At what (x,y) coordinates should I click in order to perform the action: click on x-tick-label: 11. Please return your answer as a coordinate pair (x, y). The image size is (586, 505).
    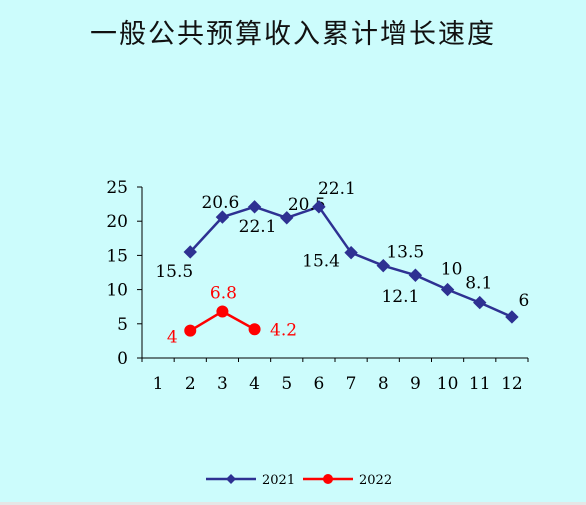
    Looking at the image, I should click on (480, 384).